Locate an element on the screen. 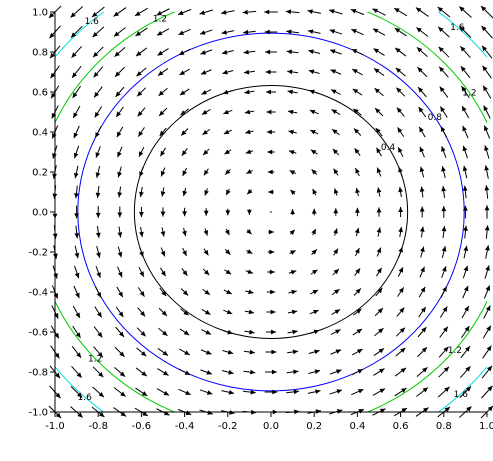 This screenshot has width=493, height=461. y-tick-label: 0.6 is located at coordinates (40, 93).